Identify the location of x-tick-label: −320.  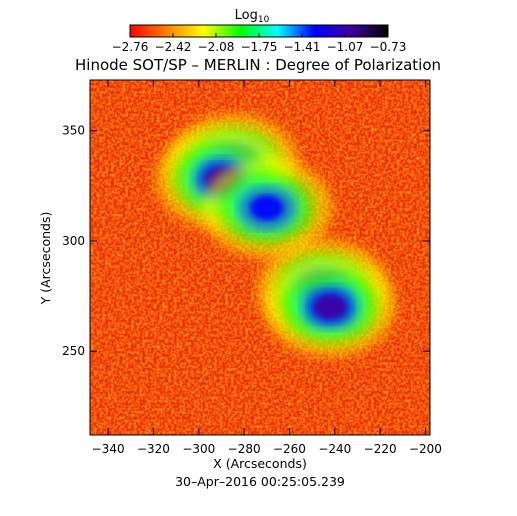
(153, 449).